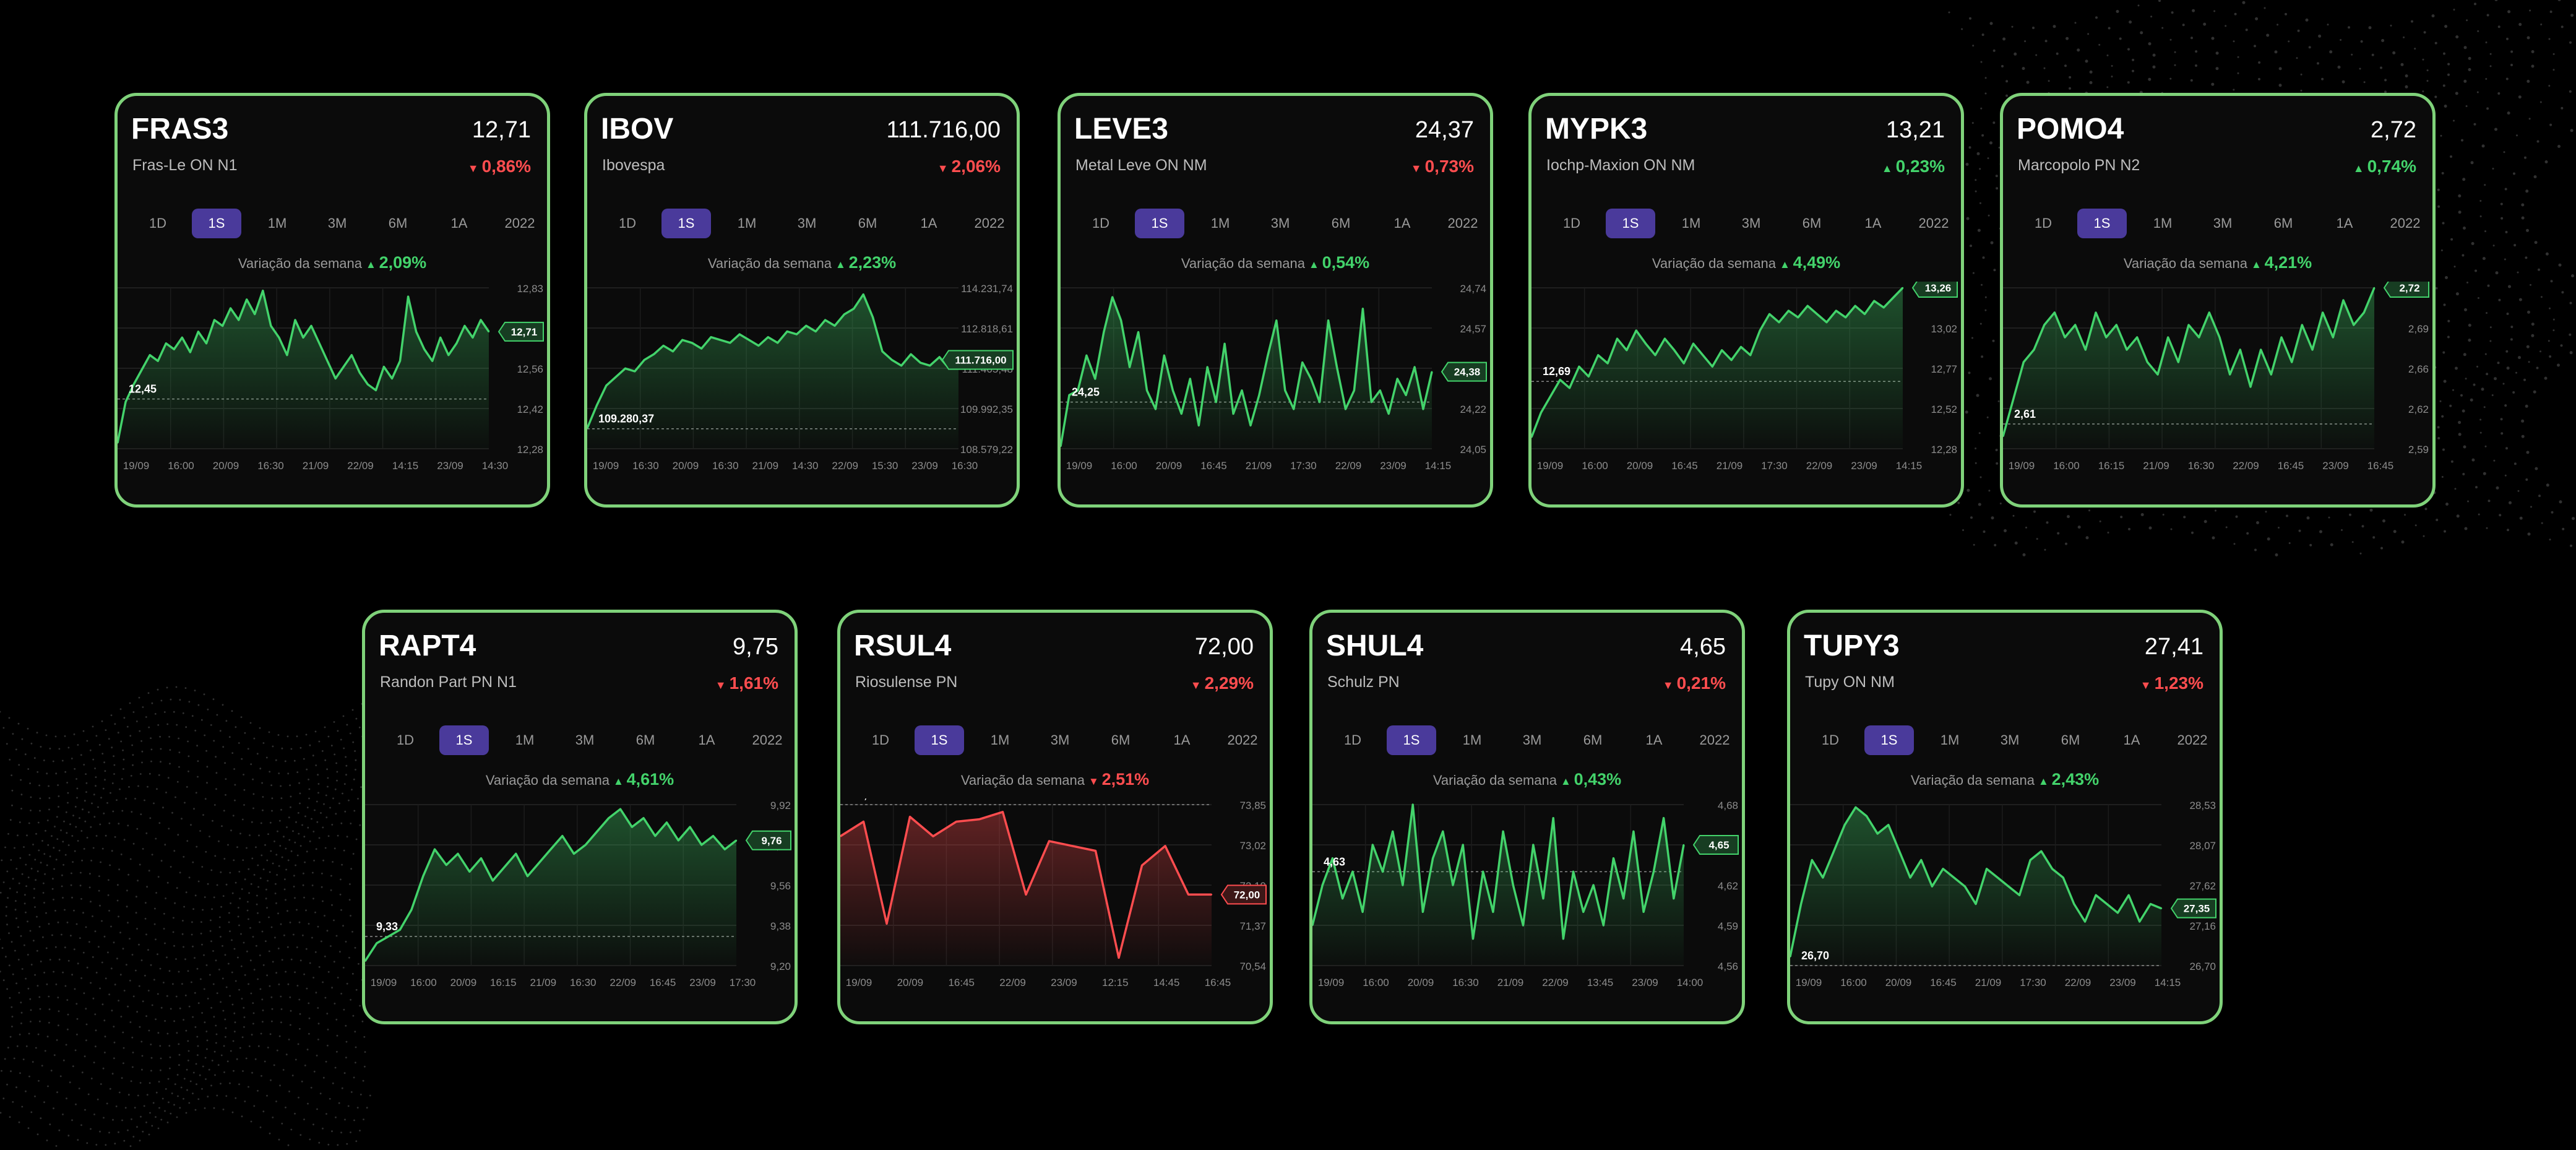  Describe the element at coordinates (1213, 466) in the screenshot. I see `x-tick-label: 16:45` at that location.